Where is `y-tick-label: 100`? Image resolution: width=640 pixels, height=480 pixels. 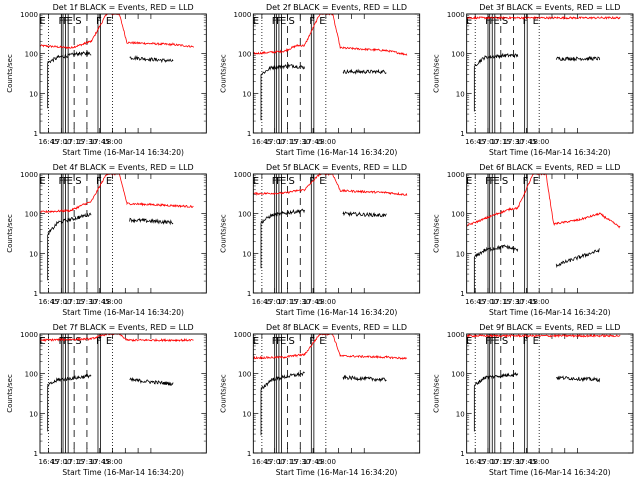 y-tick-label: 100 is located at coordinates (457, 375).